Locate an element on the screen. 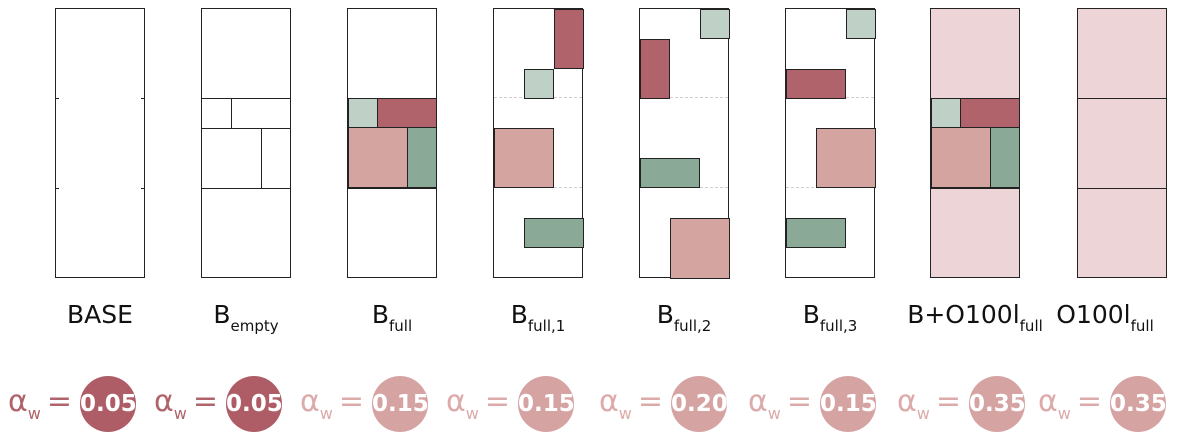 This screenshot has height=434, width=1180. panel-b-empty is located at coordinates (246, 143).